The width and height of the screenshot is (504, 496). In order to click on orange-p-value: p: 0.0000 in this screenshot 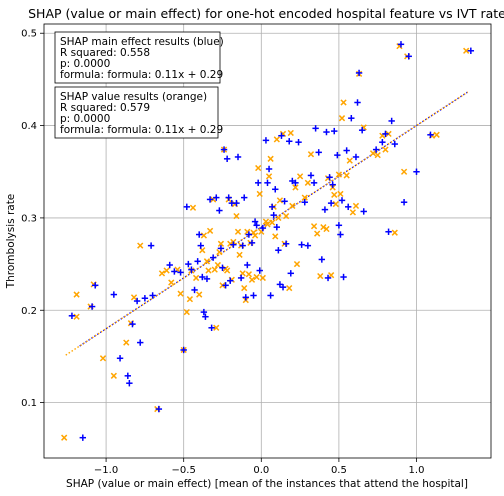, I will do `click(85, 119)`.